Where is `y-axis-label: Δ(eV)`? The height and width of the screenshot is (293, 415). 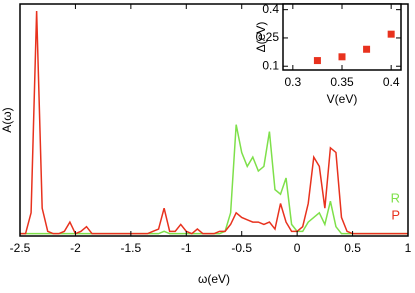
y-axis-label: Δ(eV) is located at coordinates (261, 37).